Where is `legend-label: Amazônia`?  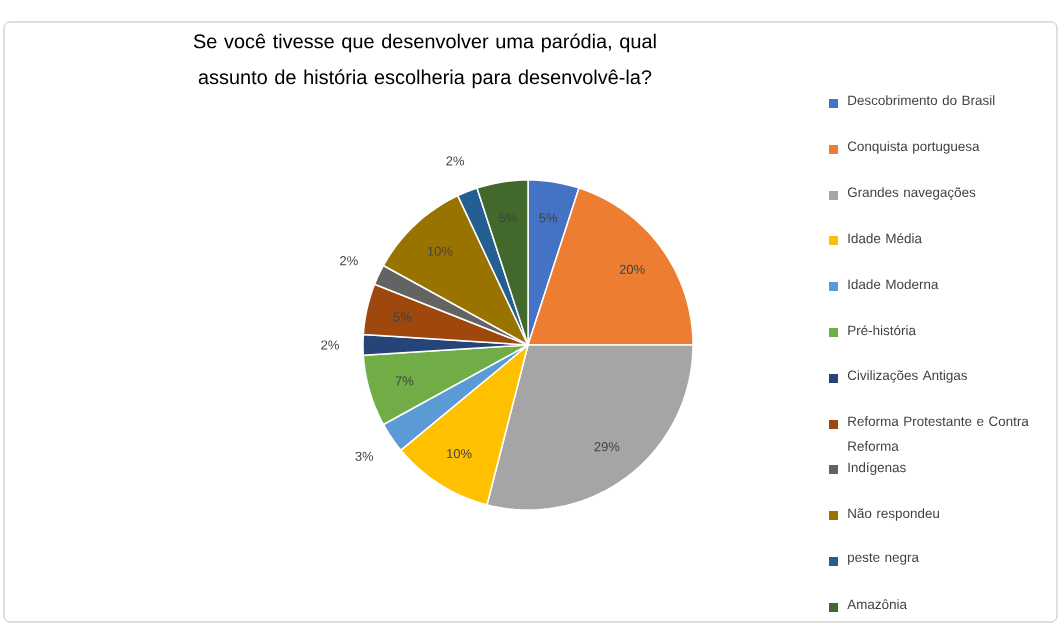 legend-label: Amazônia is located at coordinates (877, 604).